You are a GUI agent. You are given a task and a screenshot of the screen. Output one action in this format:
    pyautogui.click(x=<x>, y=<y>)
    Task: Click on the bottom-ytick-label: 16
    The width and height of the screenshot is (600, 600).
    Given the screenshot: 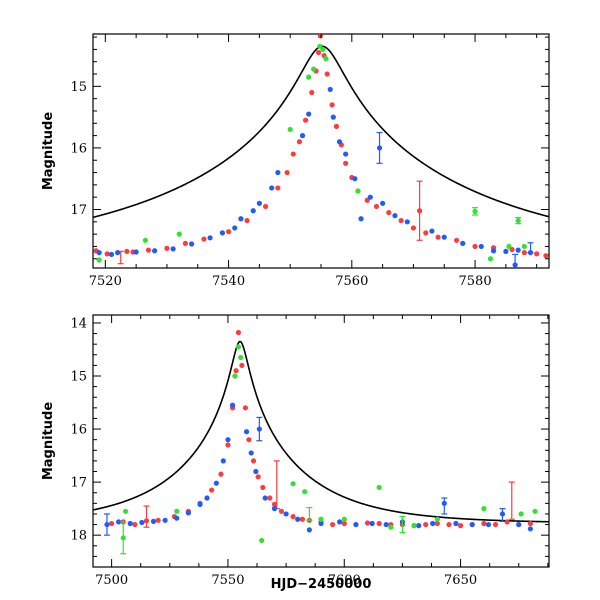 What is the action you would take?
    pyautogui.click(x=78, y=430)
    